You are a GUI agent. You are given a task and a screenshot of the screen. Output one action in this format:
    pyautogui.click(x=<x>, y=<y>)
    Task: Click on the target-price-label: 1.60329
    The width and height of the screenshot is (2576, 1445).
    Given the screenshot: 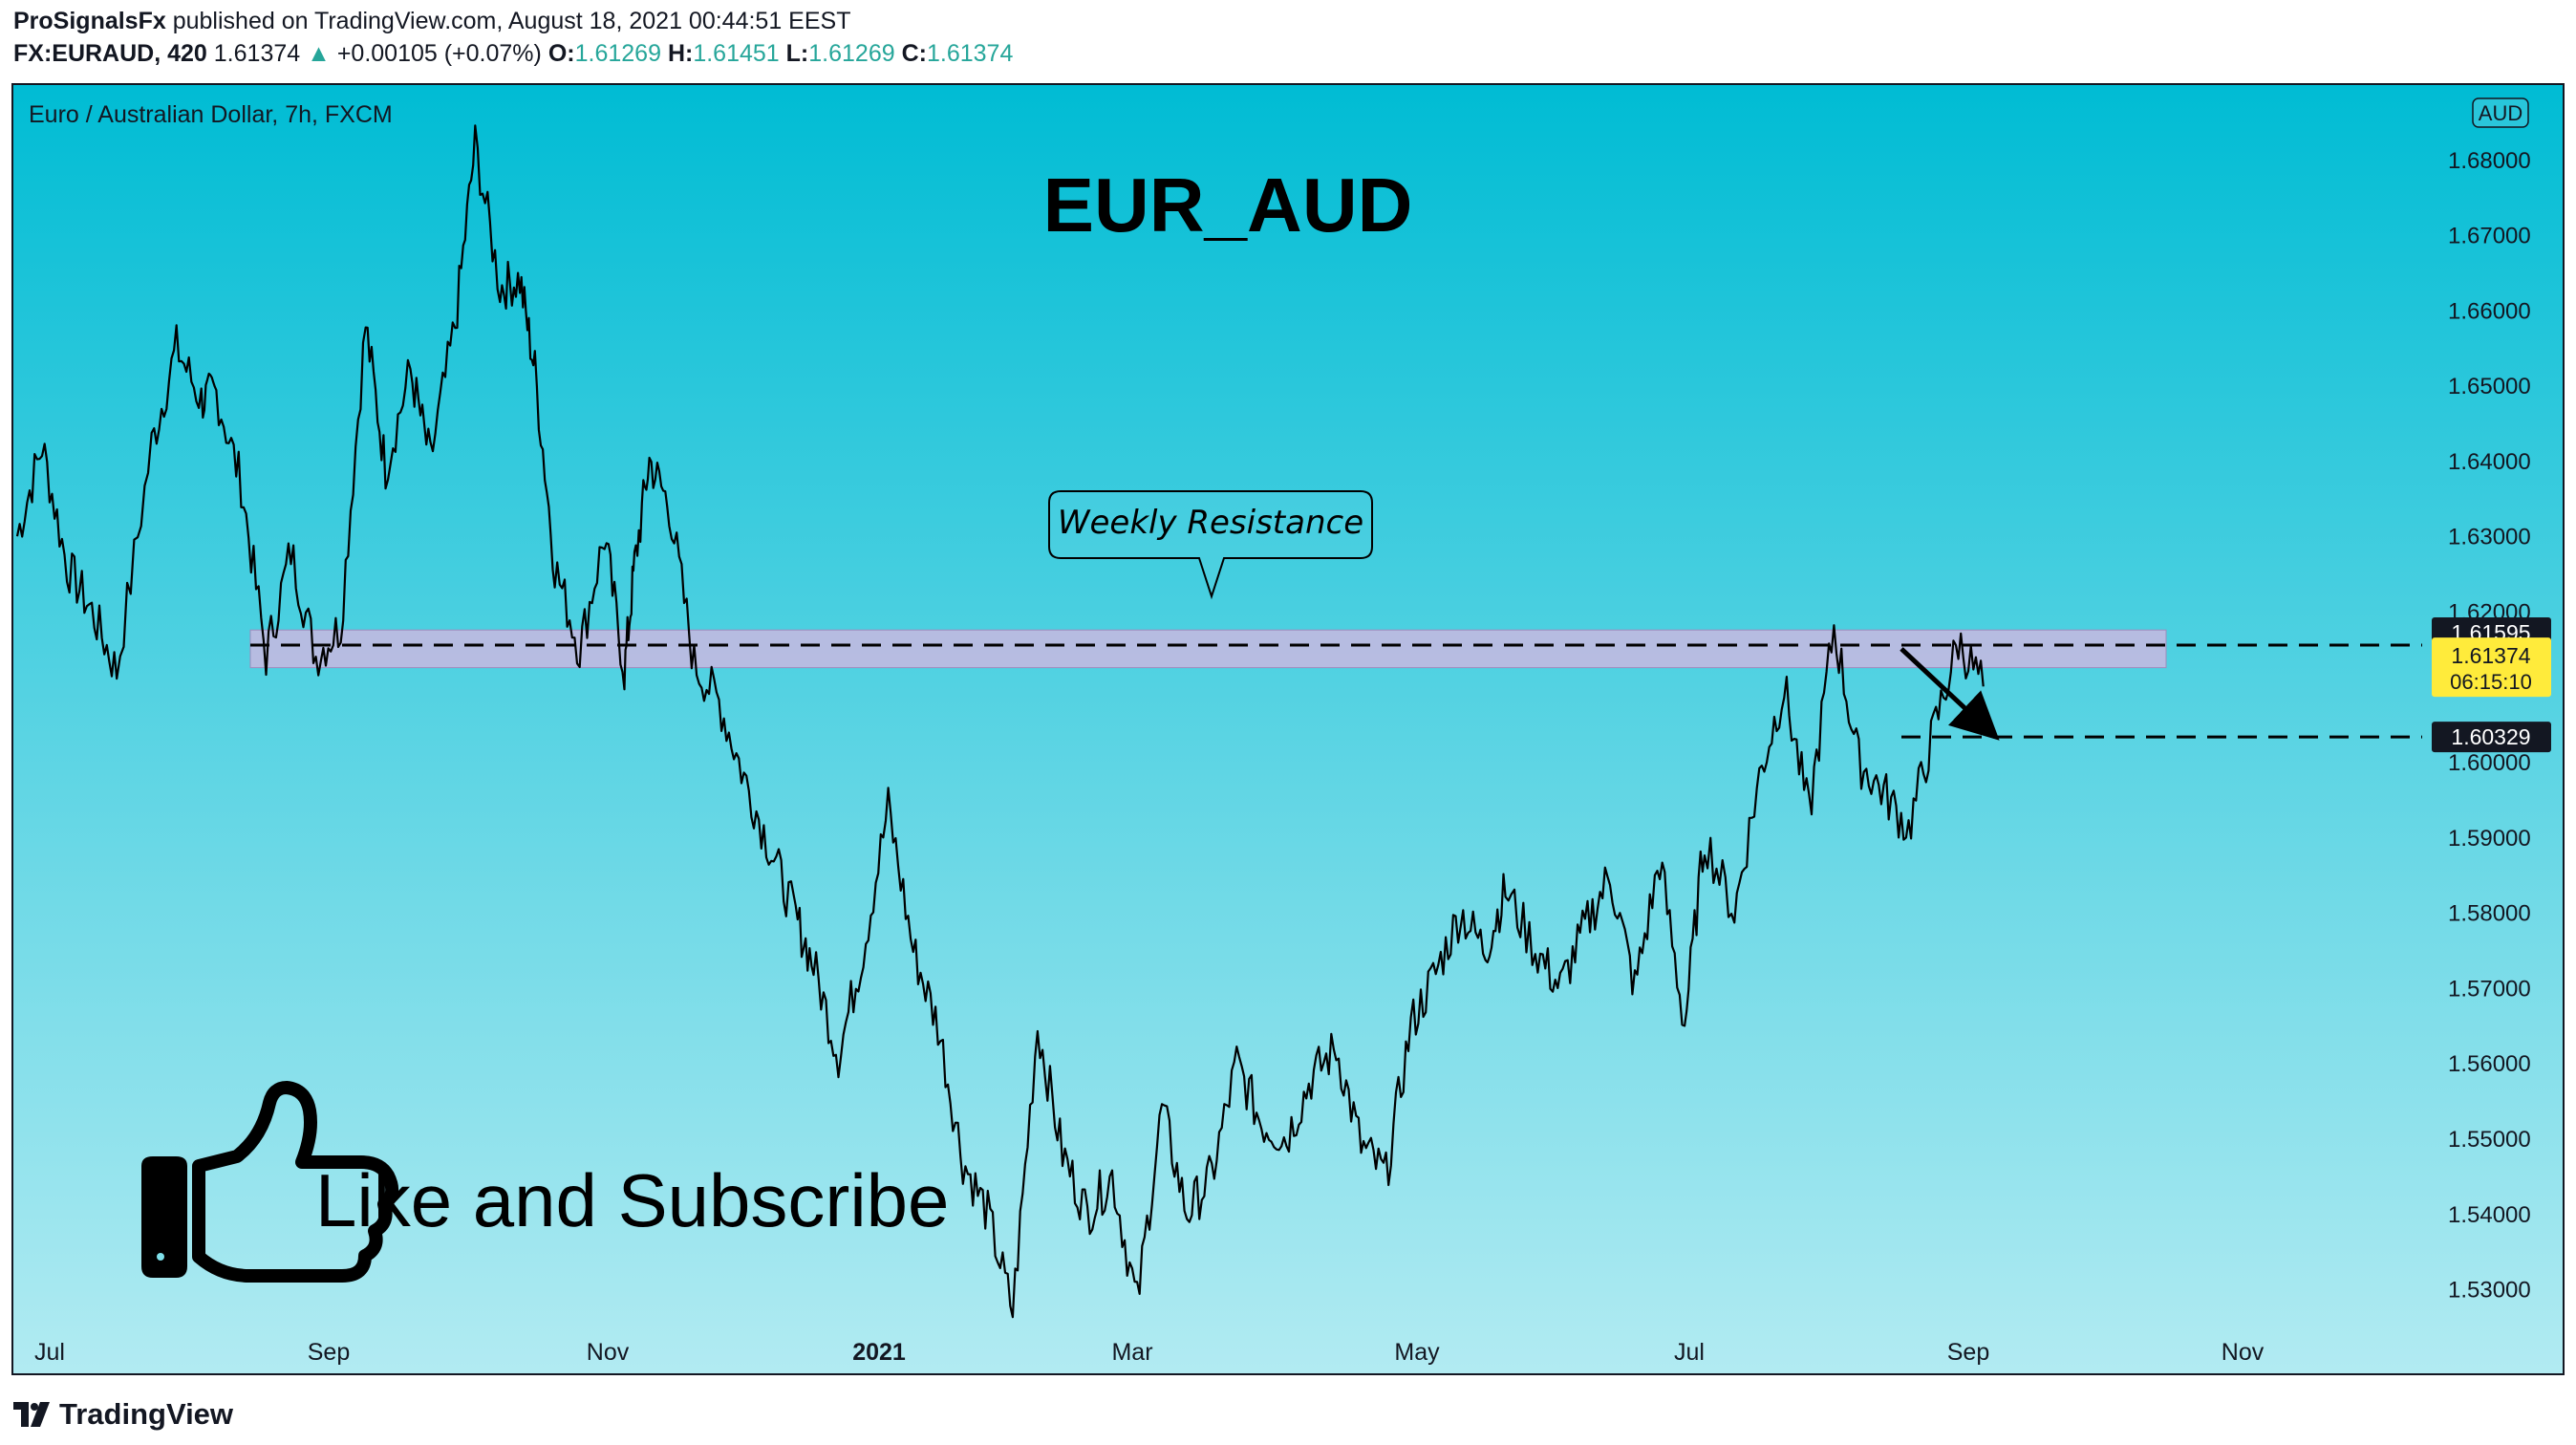 What is the action you would take?
    pyautogui.click(x=2490, y=737)
    